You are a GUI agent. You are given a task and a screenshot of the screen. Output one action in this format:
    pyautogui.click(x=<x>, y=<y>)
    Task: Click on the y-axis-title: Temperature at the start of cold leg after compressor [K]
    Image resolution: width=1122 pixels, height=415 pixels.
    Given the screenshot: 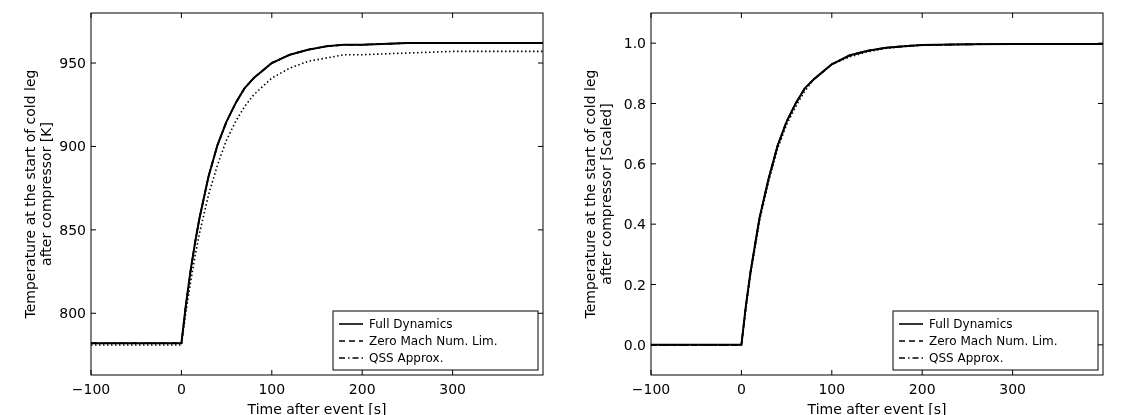 What is the action you would take?
    pyautogui.click(x=38, y=194)
    